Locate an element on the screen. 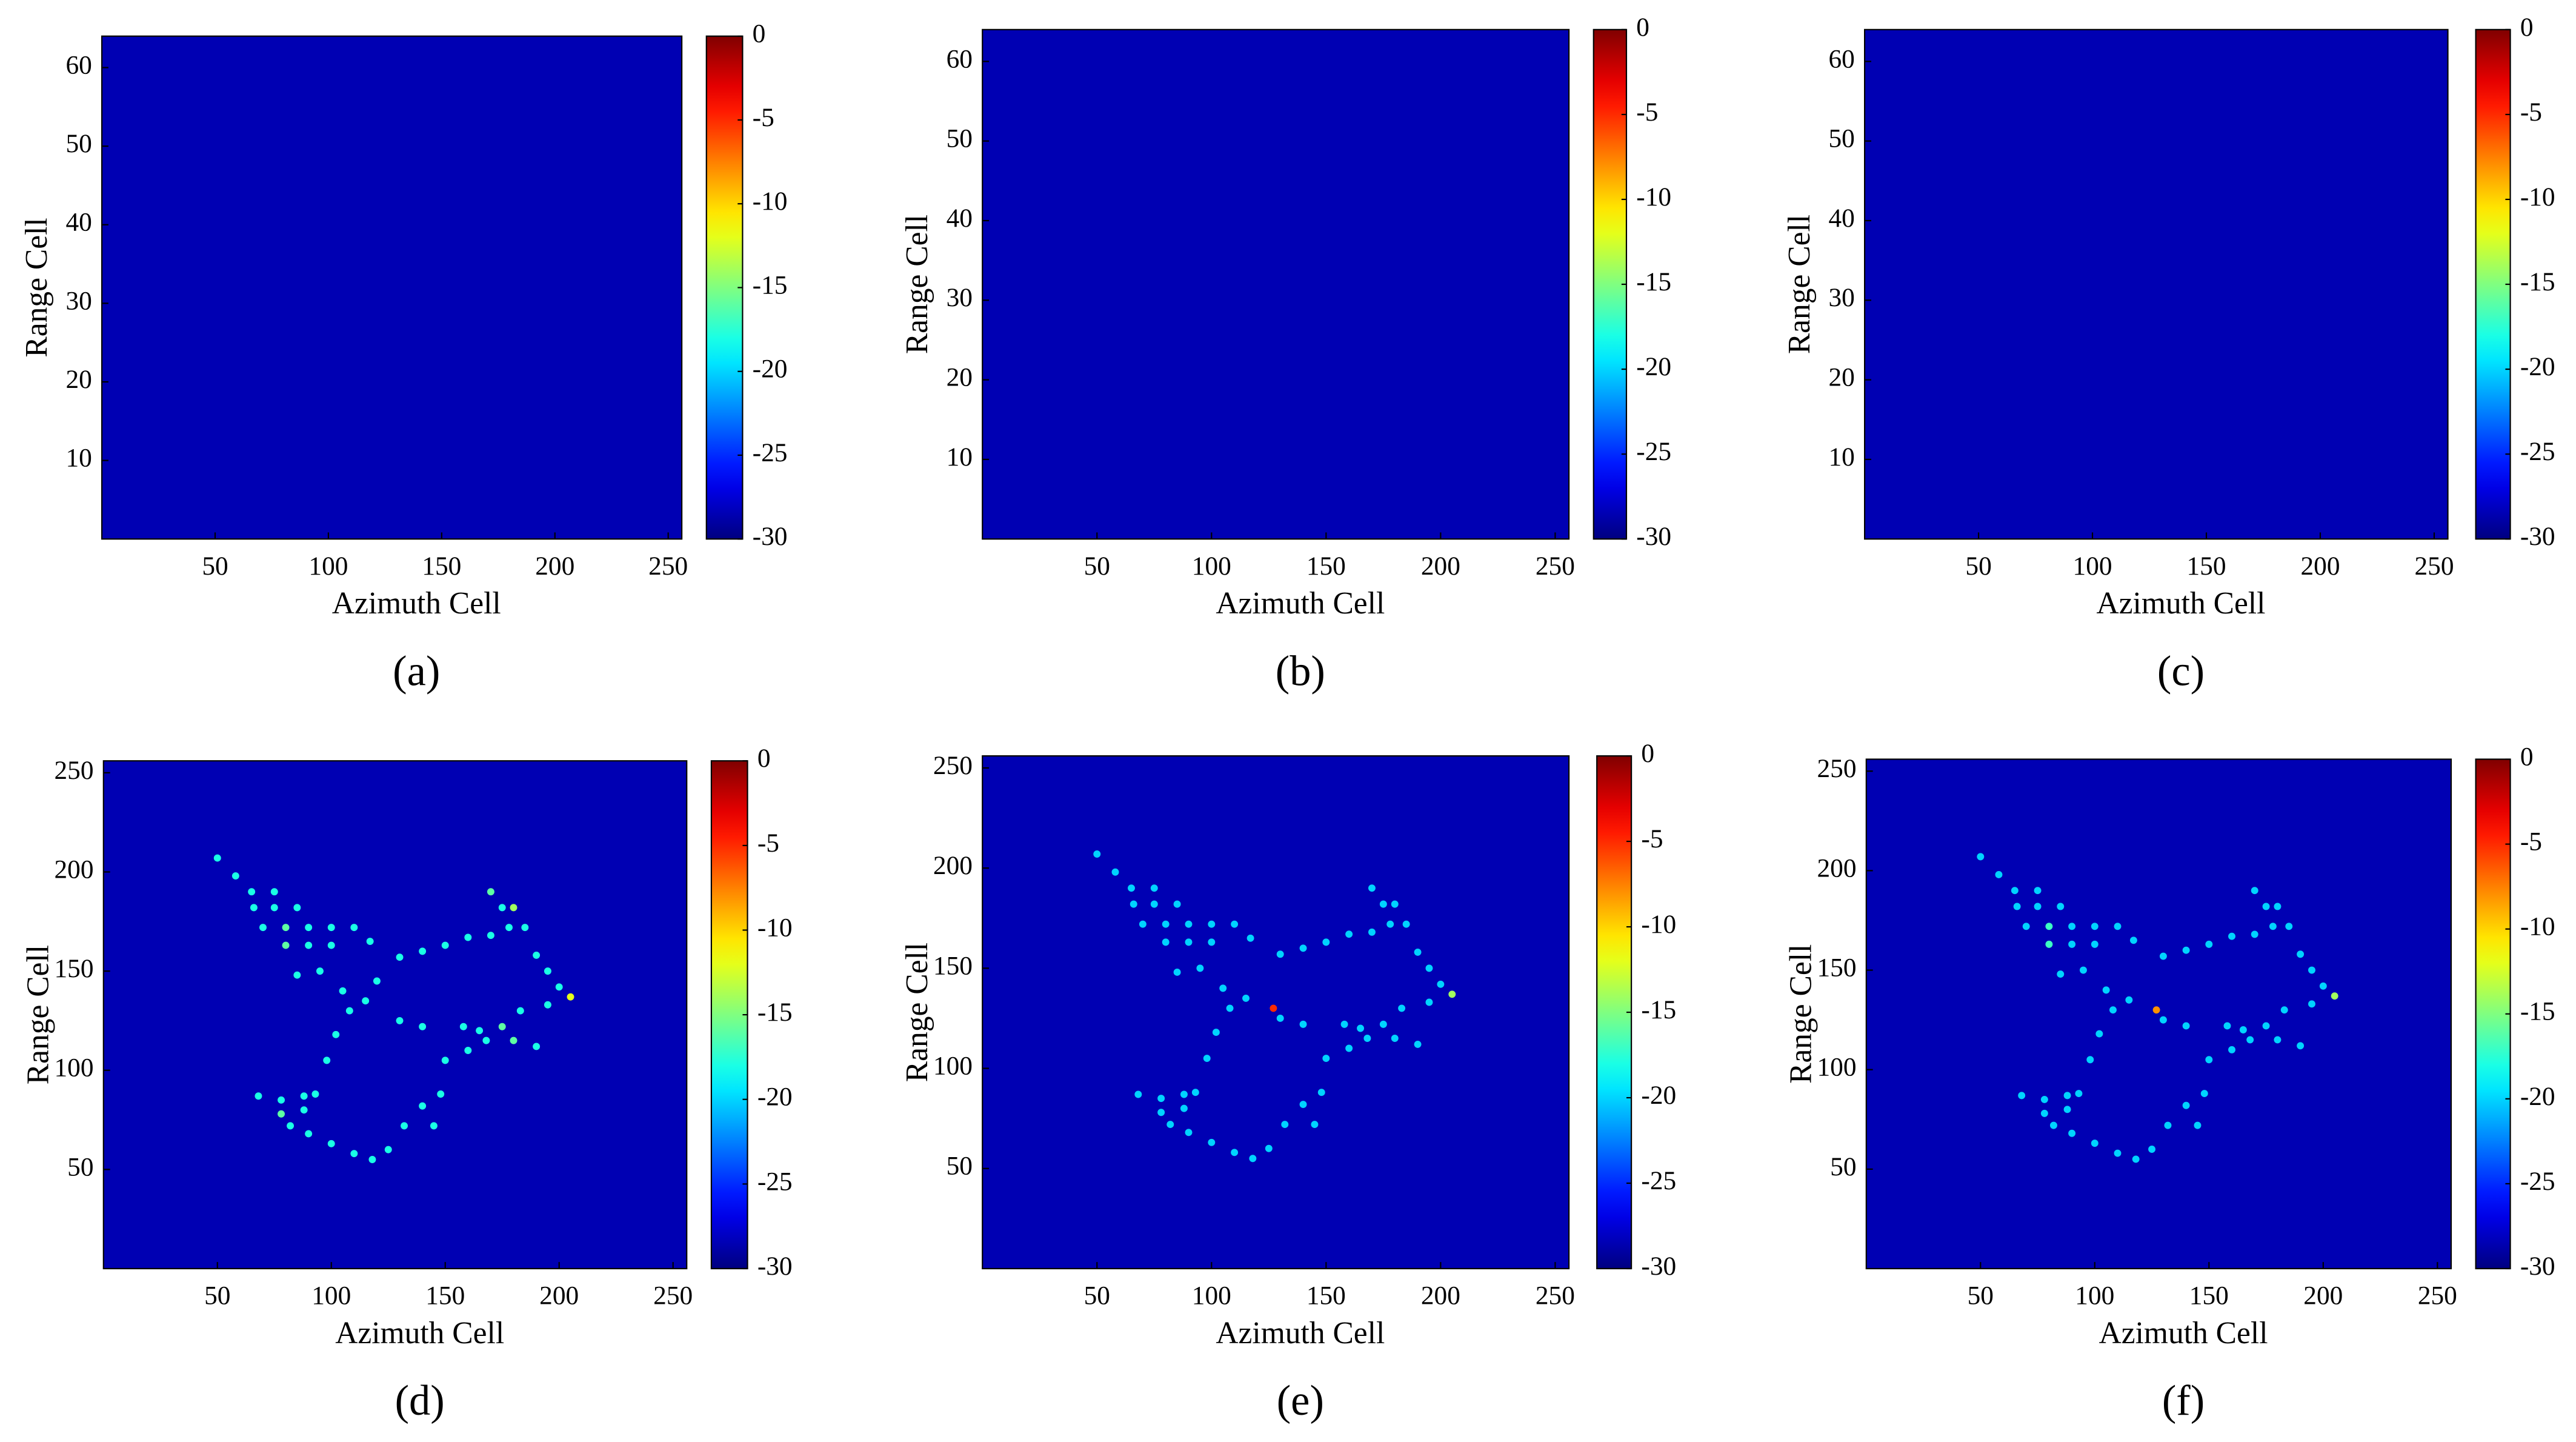  colorbar-tick-label: -30 is located at coordinates (770, 536).